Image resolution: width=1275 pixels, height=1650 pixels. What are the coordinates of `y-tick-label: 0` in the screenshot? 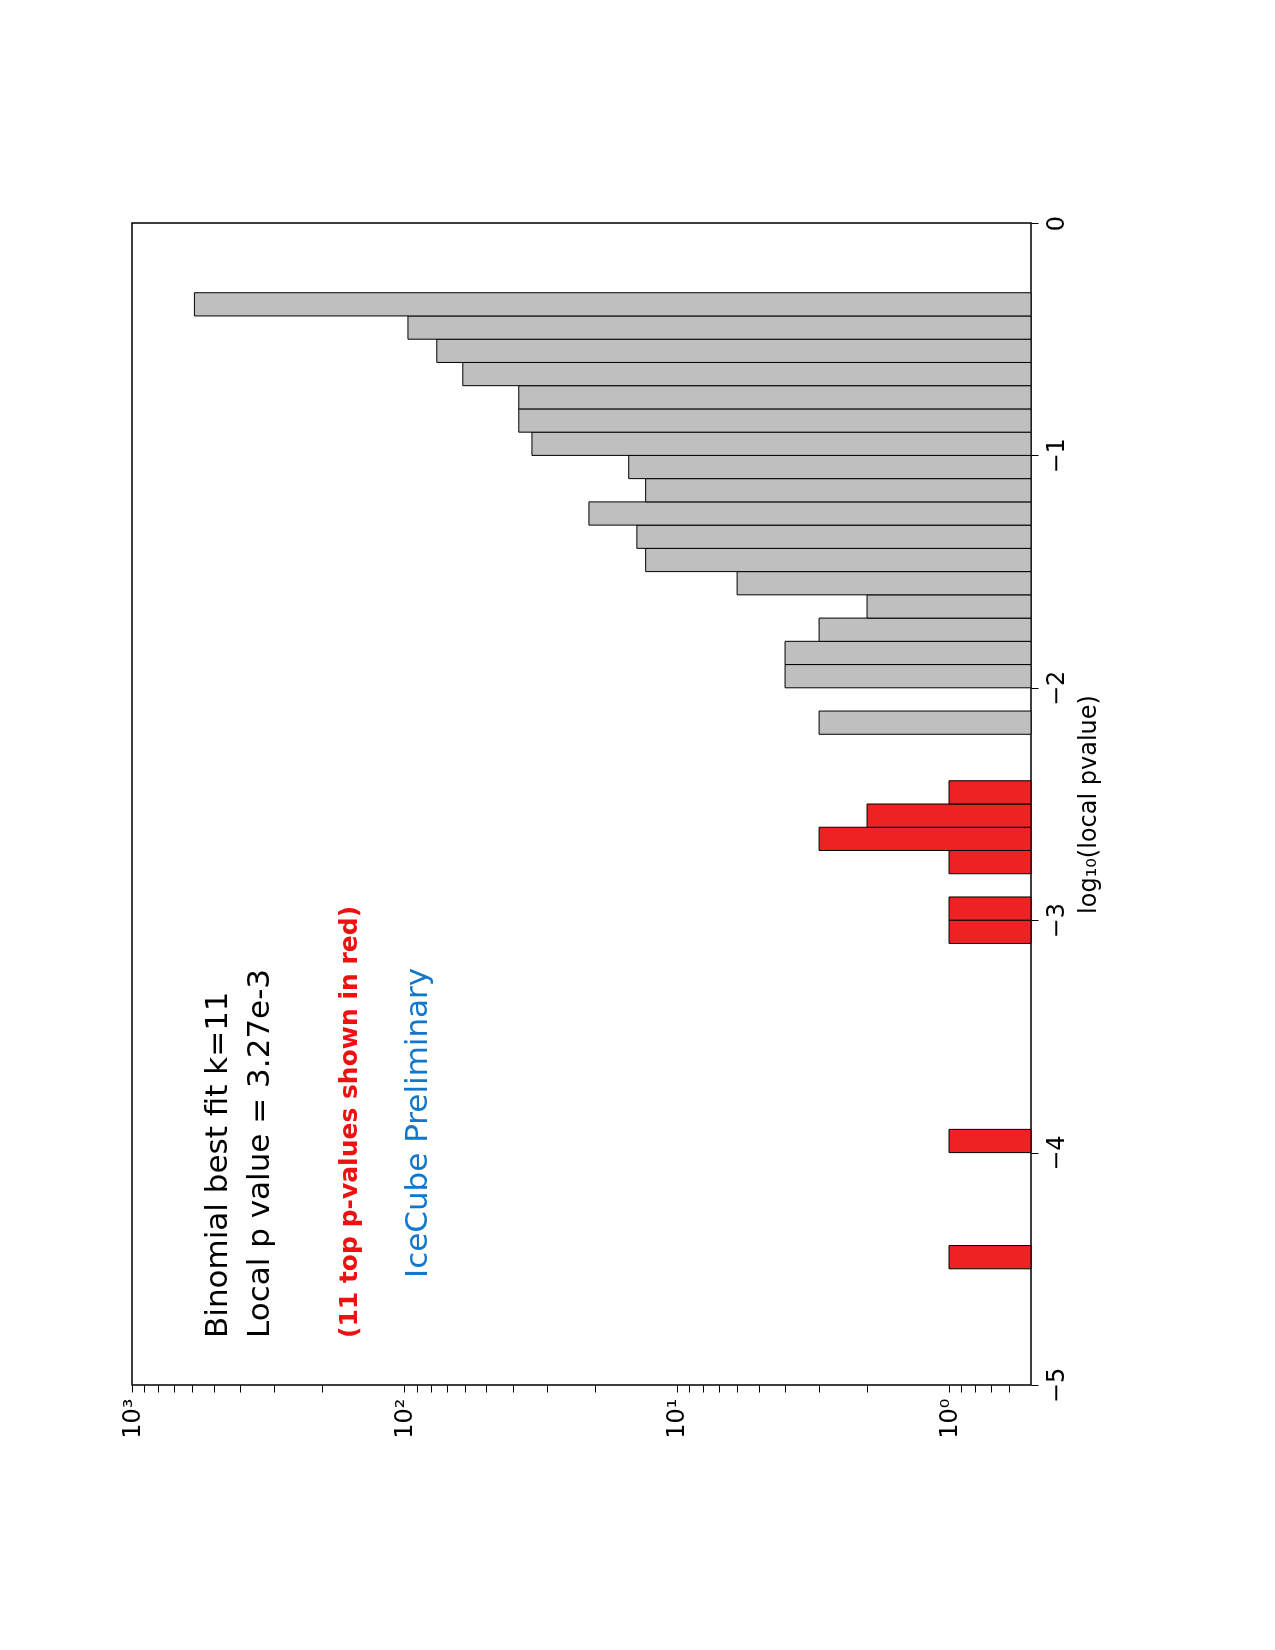 It's located at (1055, 223).